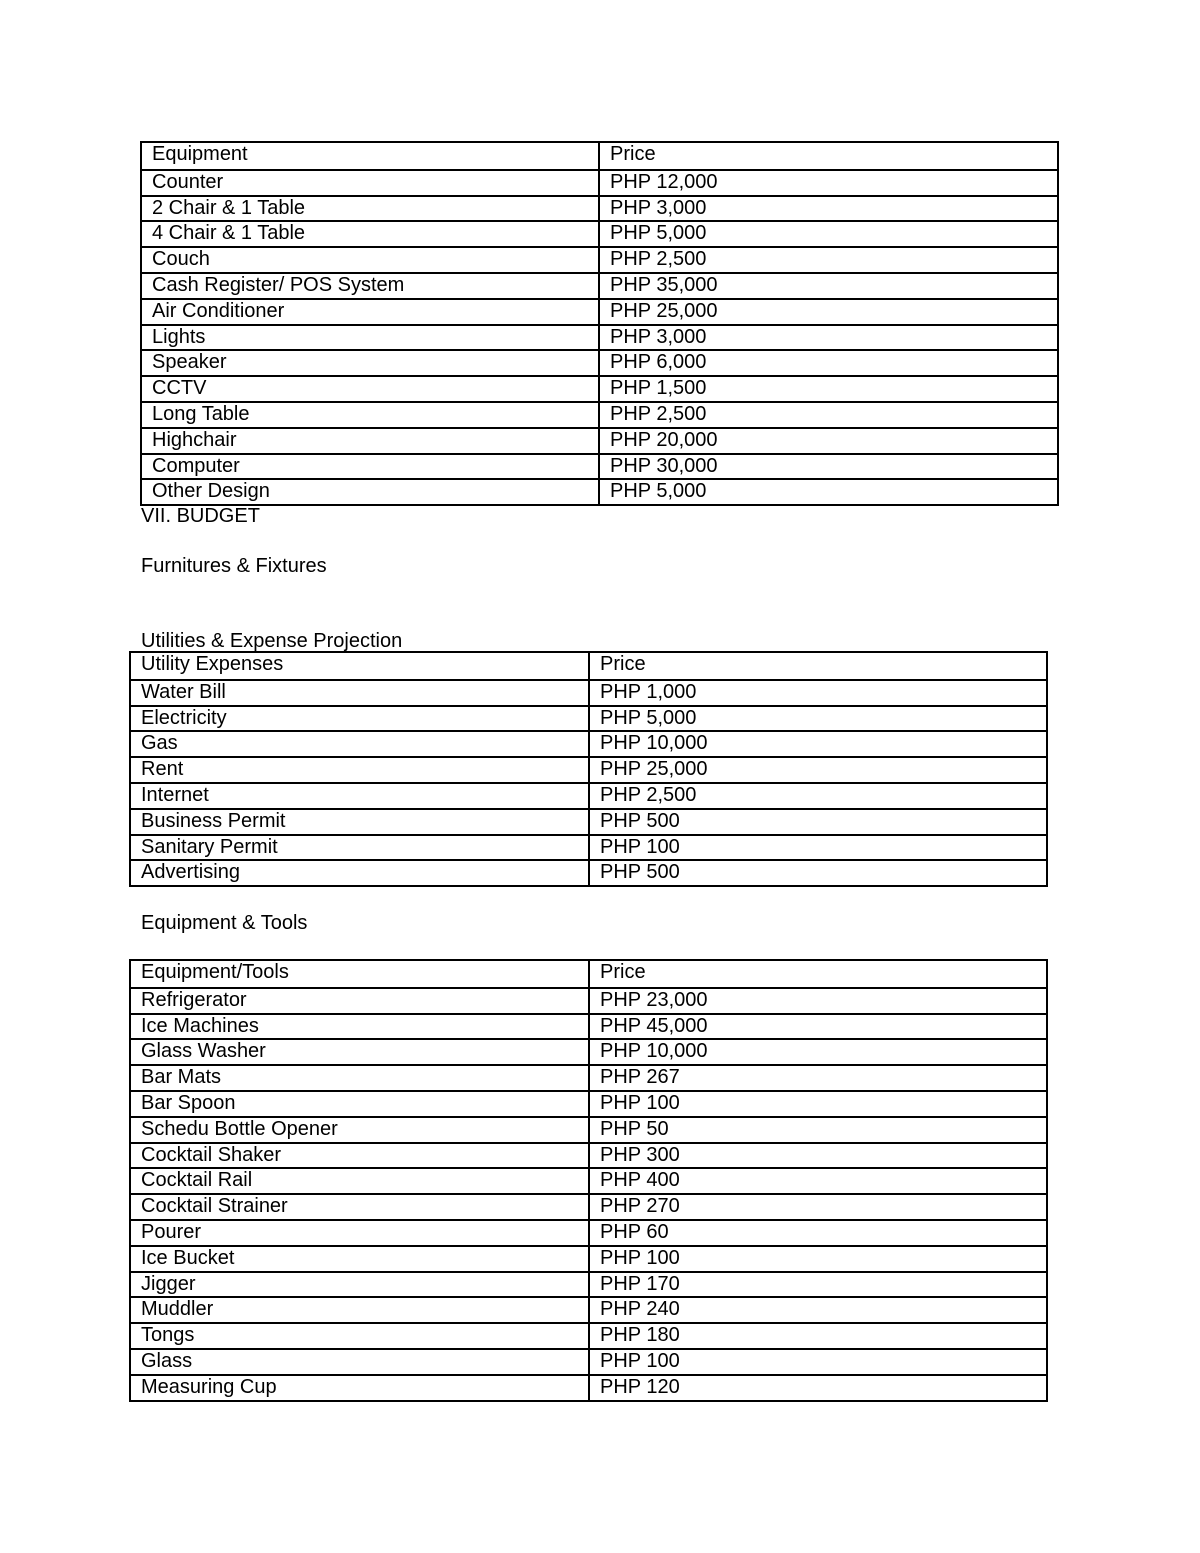  I want to click on item-name-cell: Ice Machines, so click(360, 1026).